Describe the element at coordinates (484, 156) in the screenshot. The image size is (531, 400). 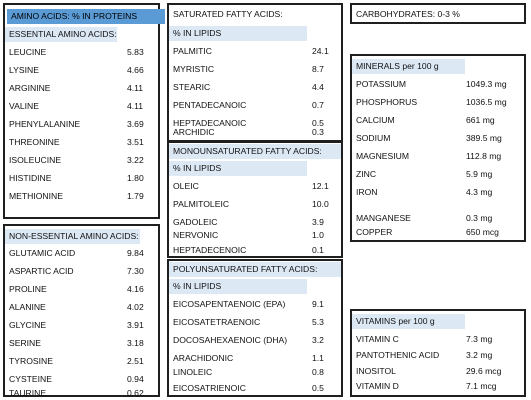
I see `row-value: 112.8 mg` at that location.